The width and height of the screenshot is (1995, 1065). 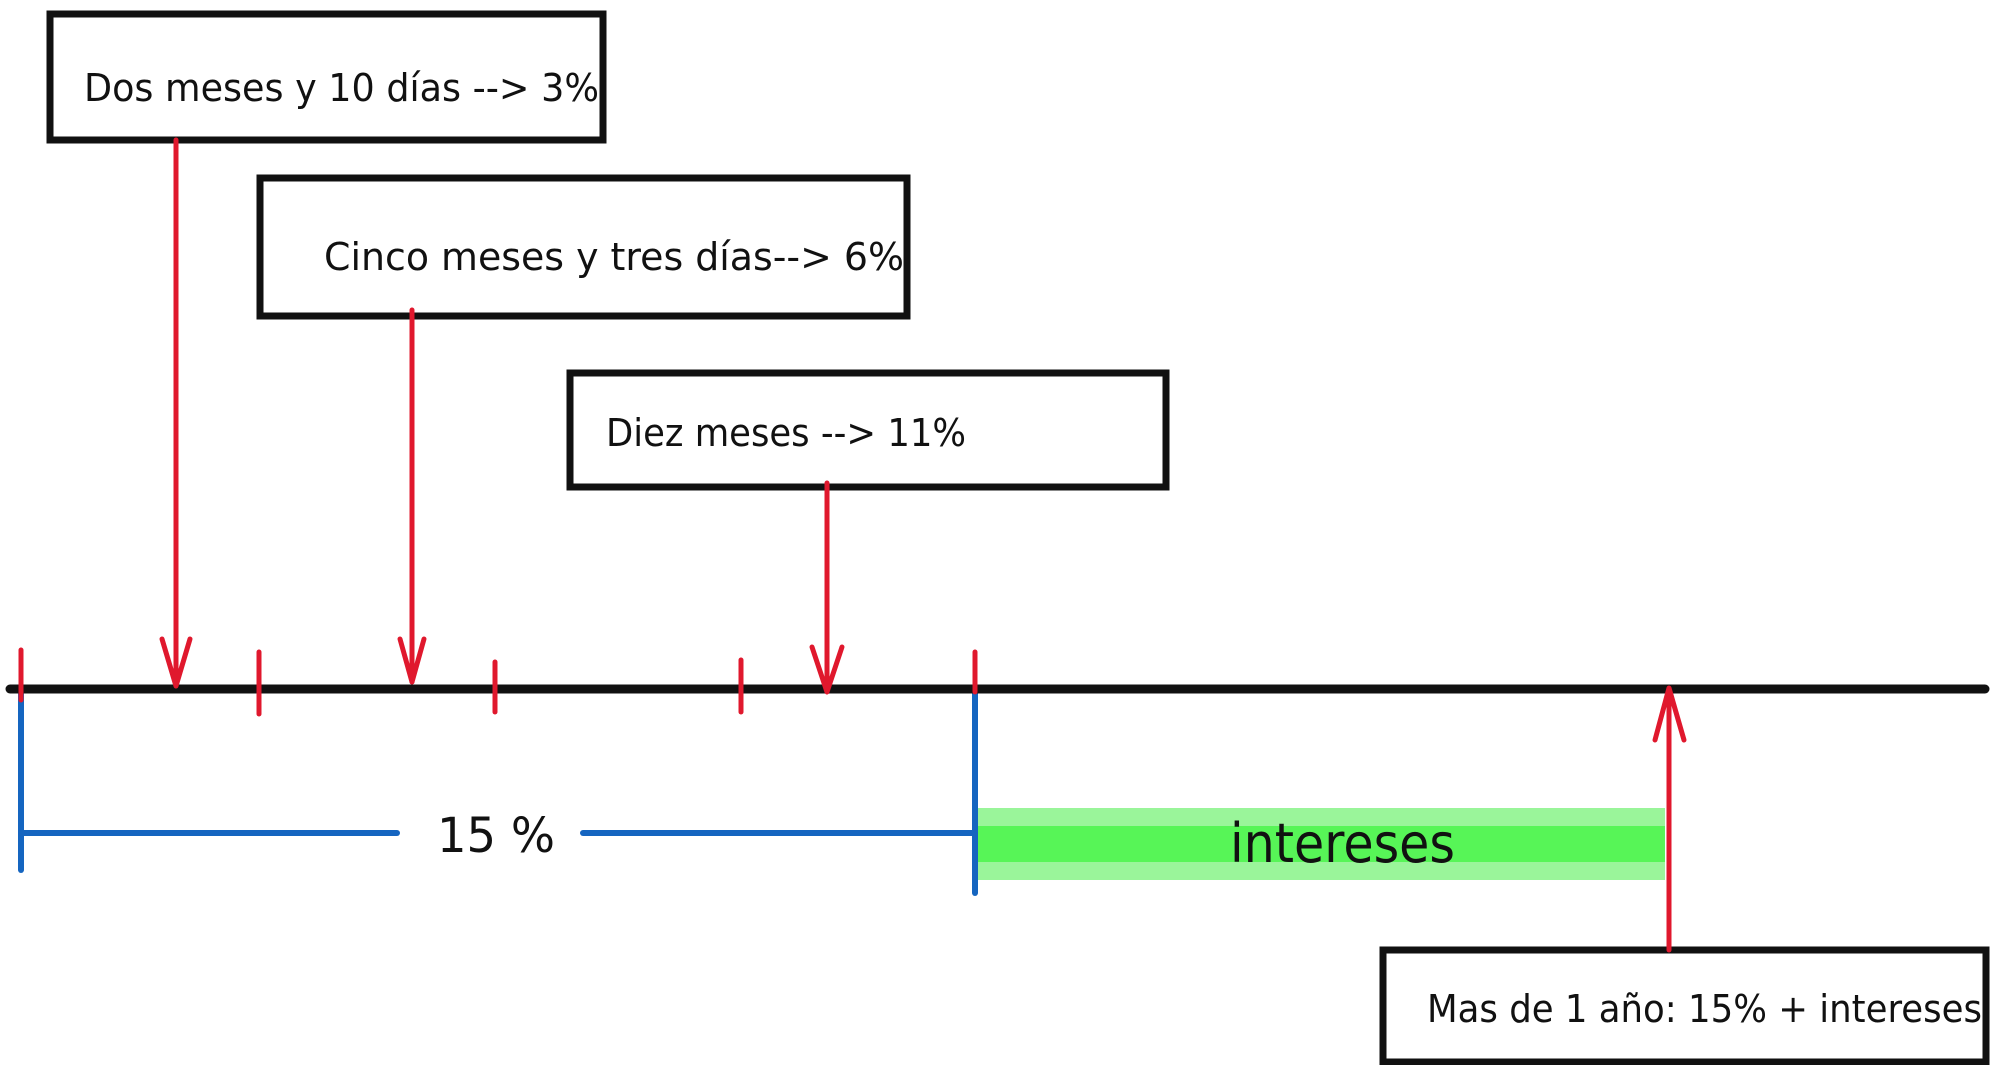 I want to click on note-two-months-box, so click(x=326, y=77).